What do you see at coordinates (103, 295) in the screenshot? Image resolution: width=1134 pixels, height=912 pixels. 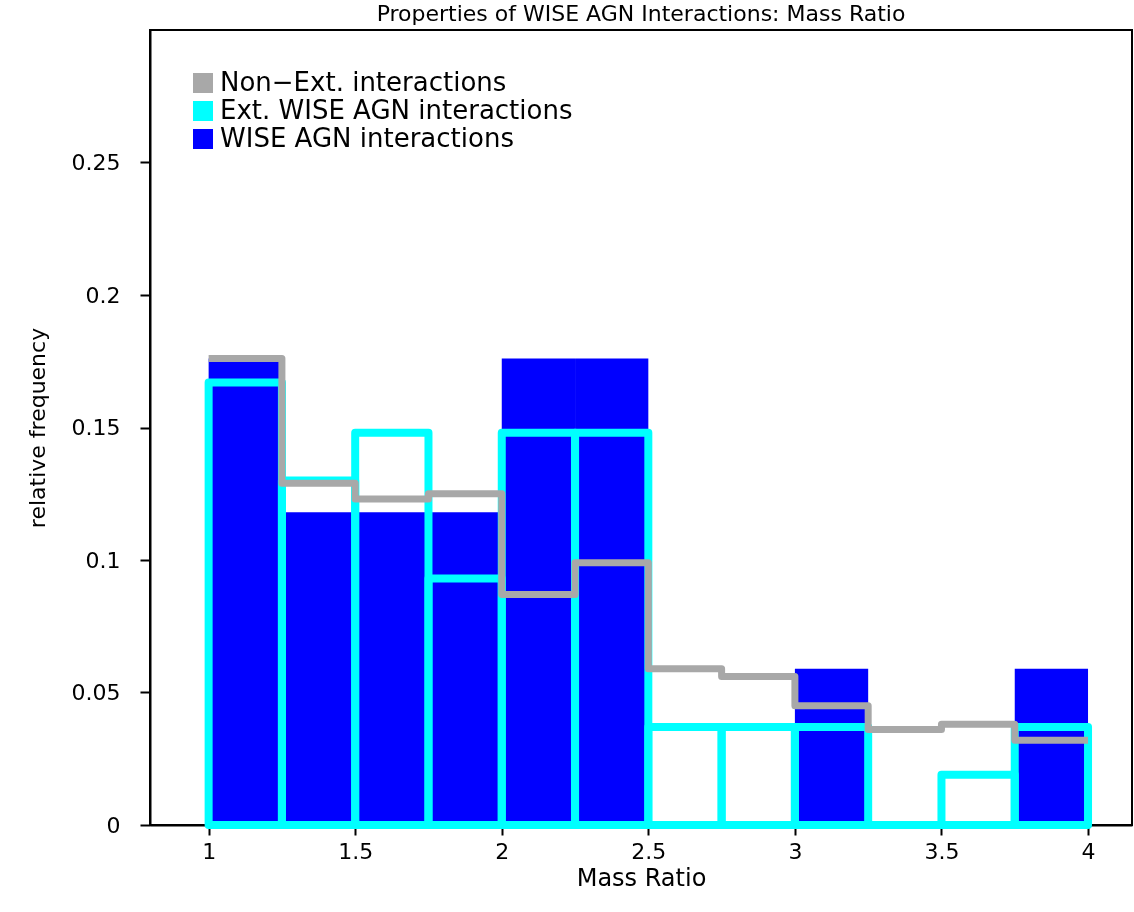 I see `y-tick-label: 0.2` at bounding box center [103, 295].